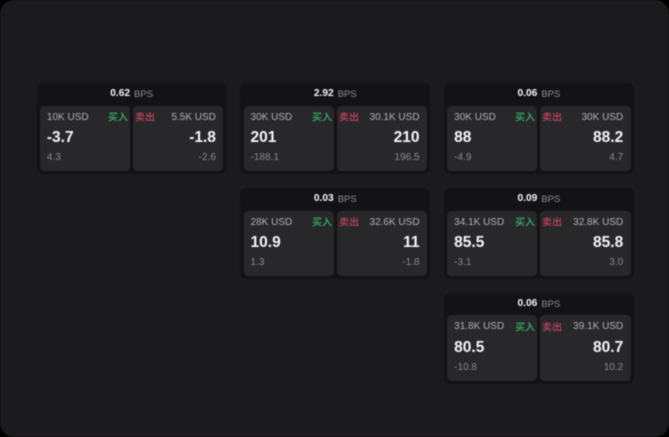  Describe the element at coordinates (60, 138) in the screenshot. I see `buy-price: -3.7` at that location.